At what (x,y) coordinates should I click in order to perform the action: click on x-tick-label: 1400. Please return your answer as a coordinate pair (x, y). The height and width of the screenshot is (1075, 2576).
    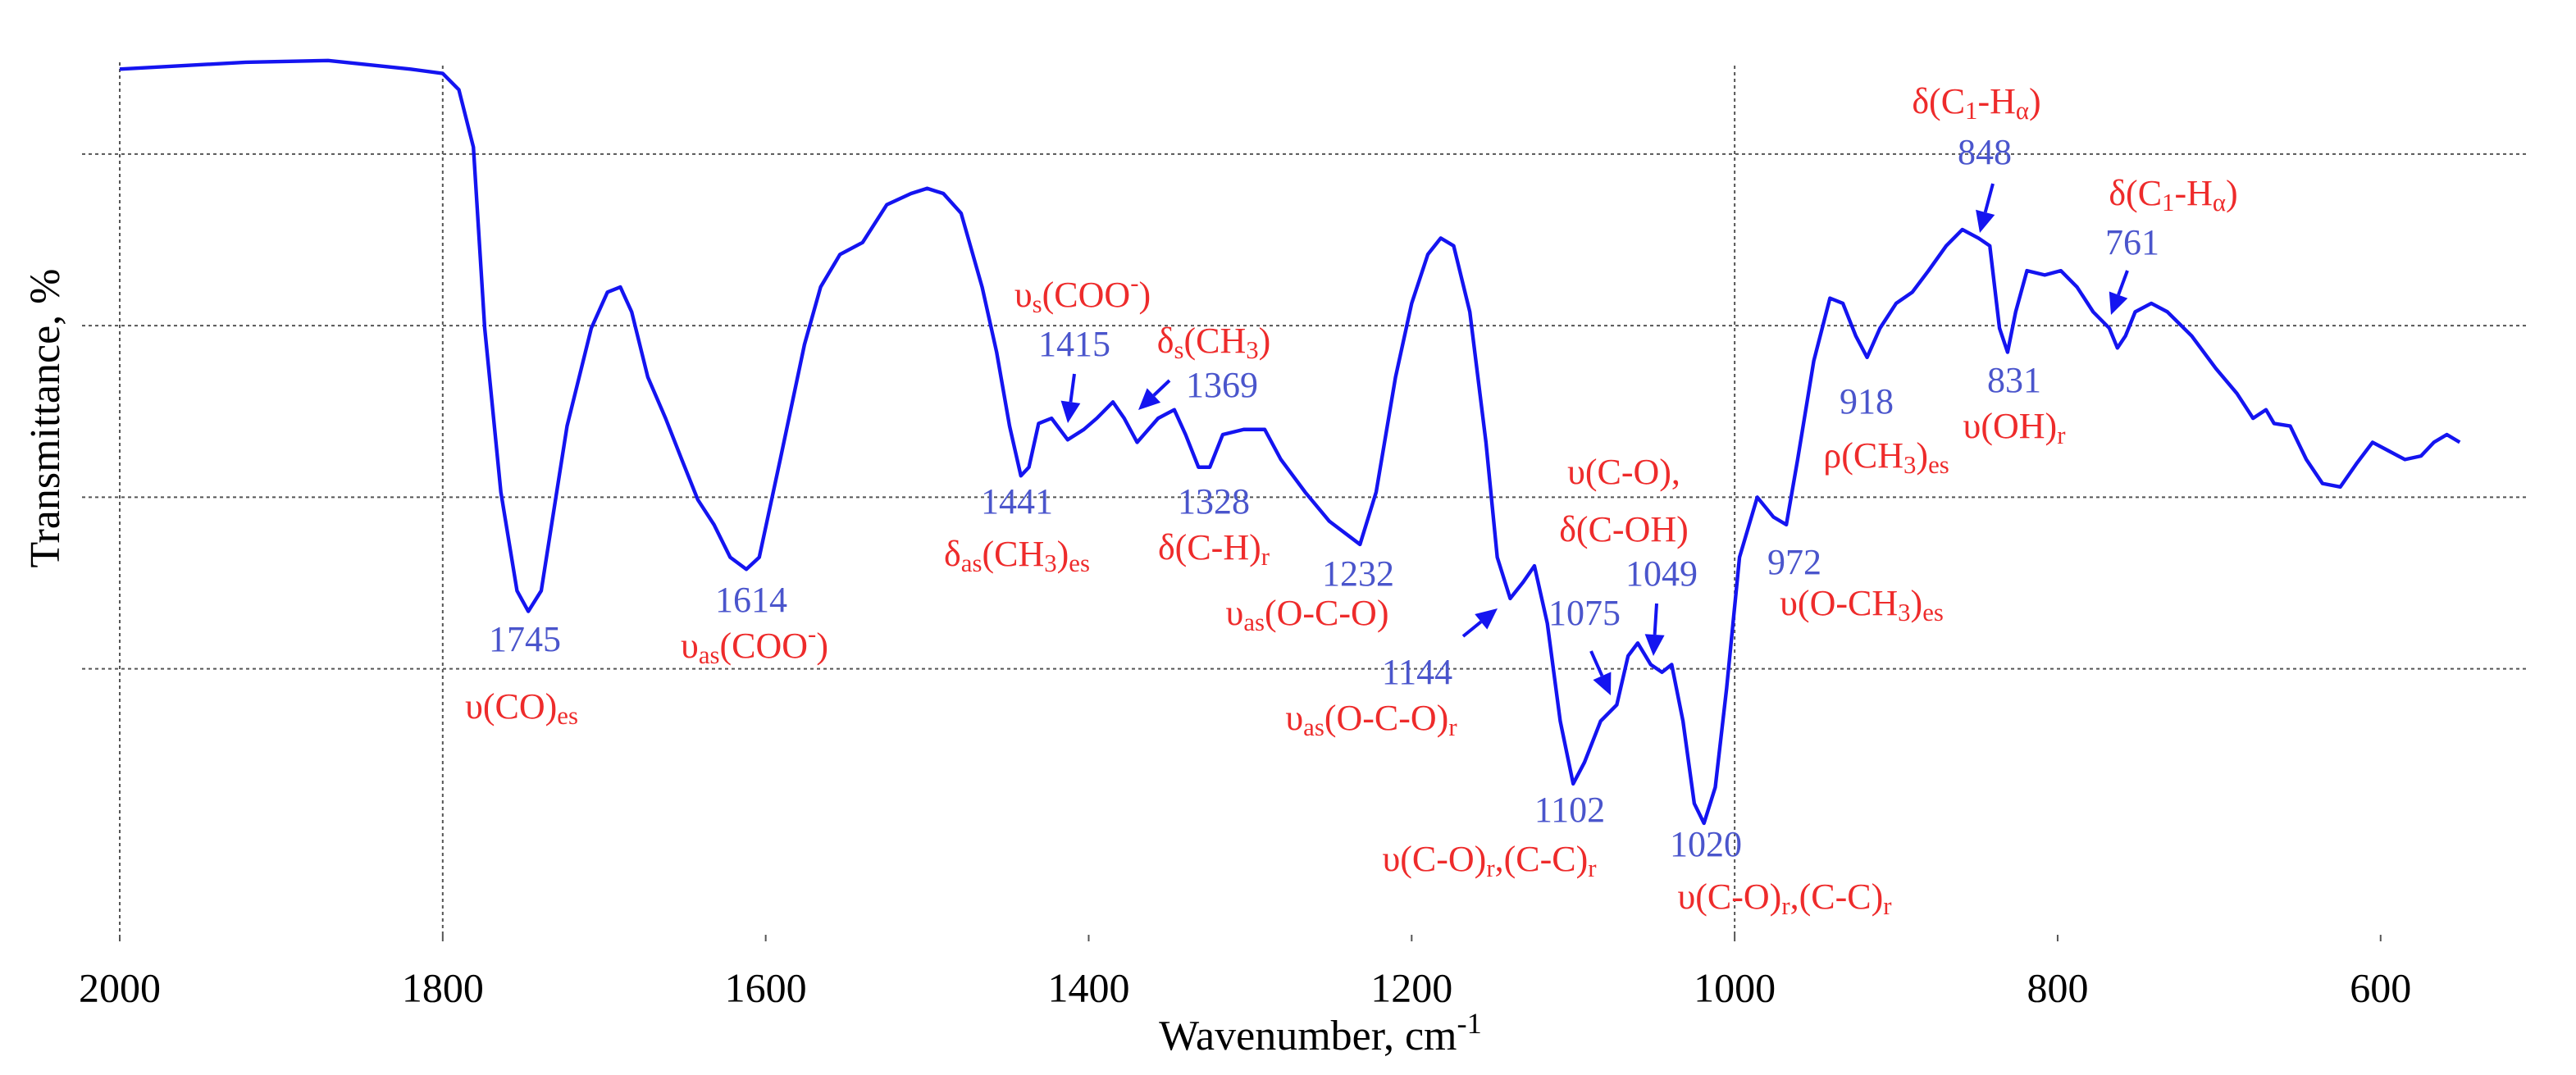
    Looking at the image, I should click on (1088, 987).